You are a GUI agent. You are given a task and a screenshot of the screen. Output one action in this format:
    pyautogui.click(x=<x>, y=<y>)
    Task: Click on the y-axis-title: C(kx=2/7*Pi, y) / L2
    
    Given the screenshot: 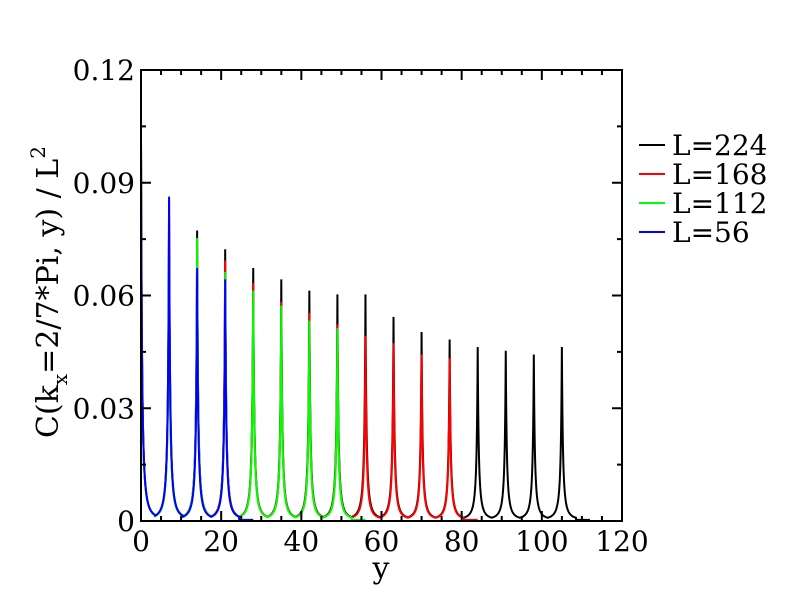 What is the action you would take?
    pyautogui.click(x=49, y=292)
    